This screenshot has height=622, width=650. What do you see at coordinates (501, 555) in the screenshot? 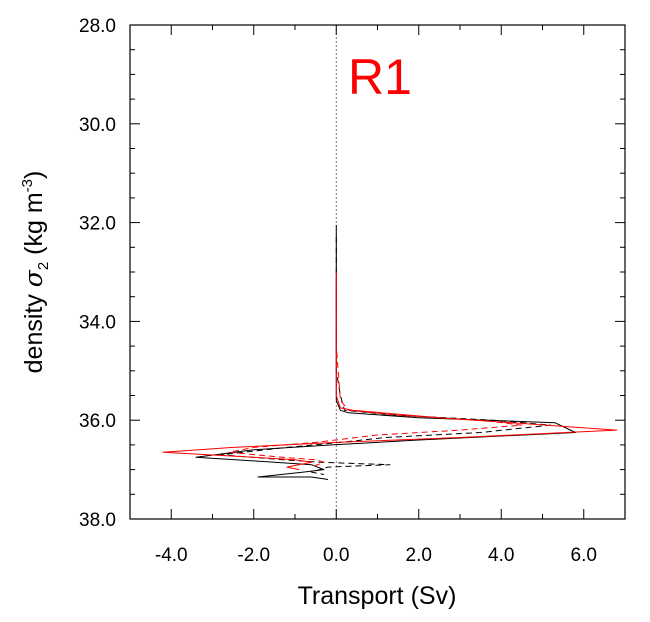
I see `x-tick-label: 4.0` at bounding box center [501, 555].